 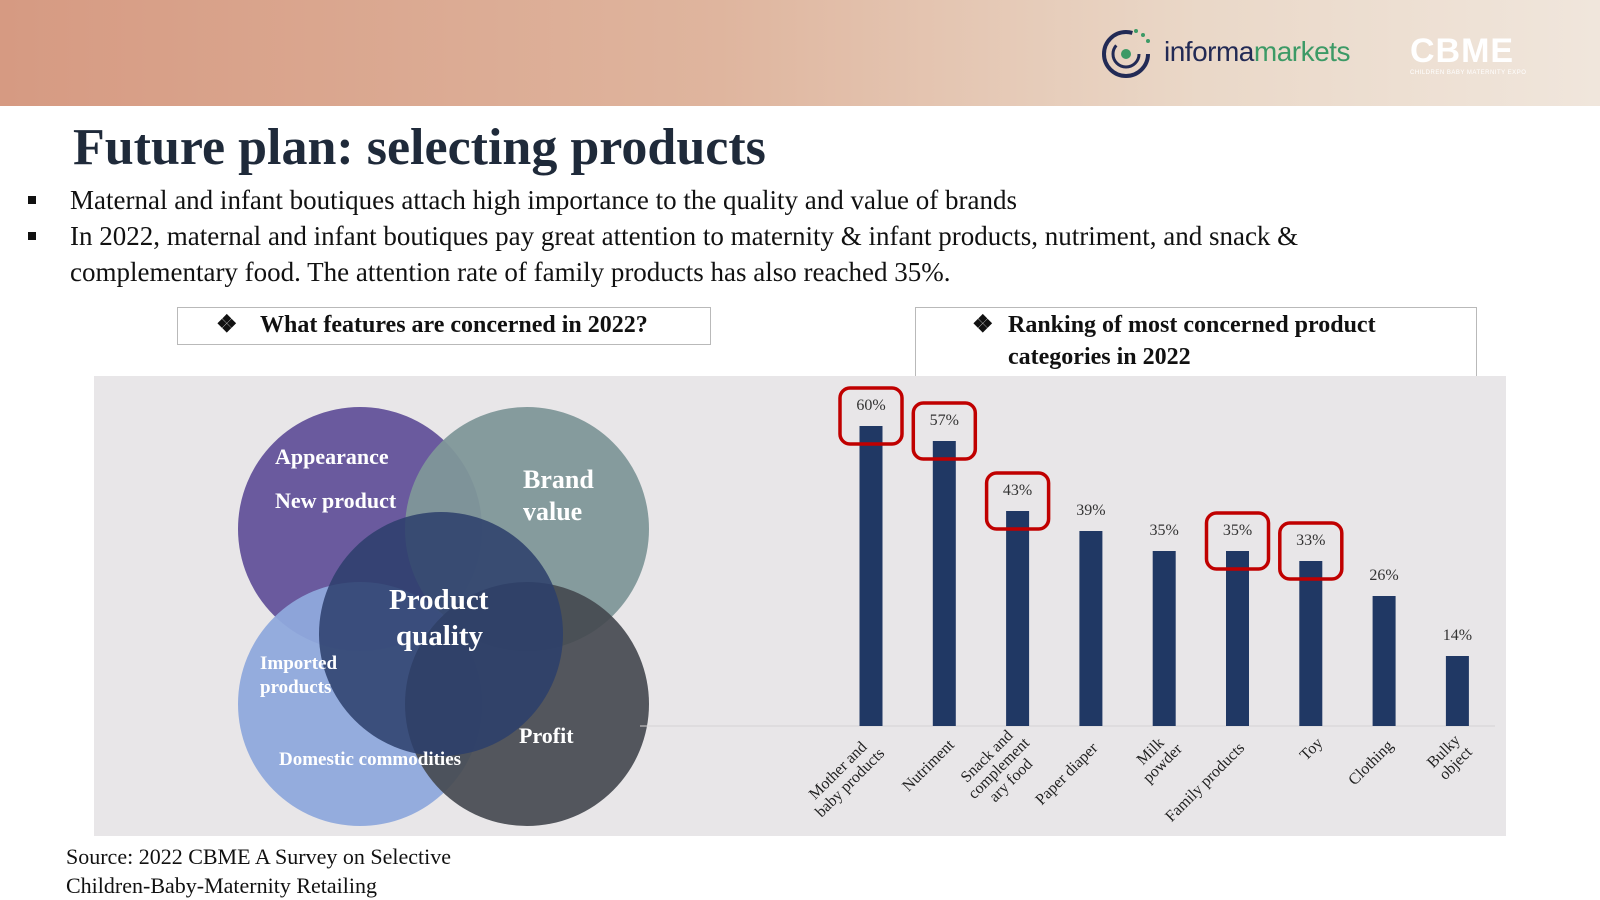 What do you see at coordinates (1468, 73) in the screenshot?
I see `cbme-subtitle: CHILDREN BABY MATERNITY EXPO` at bounding box center [1468, 73].